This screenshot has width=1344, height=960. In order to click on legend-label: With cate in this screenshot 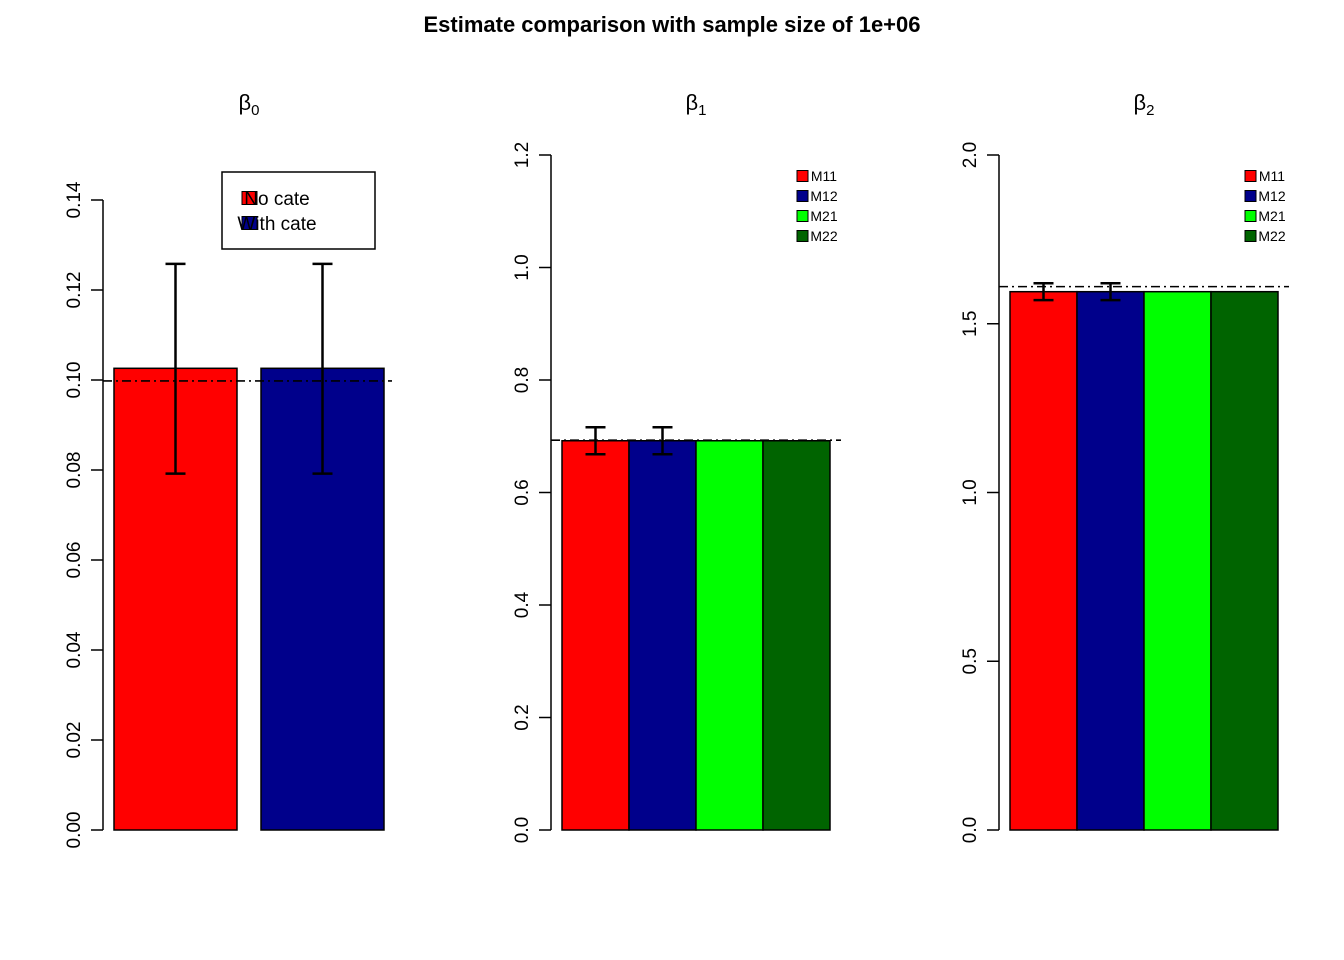, I will do `click(276, 224)`.